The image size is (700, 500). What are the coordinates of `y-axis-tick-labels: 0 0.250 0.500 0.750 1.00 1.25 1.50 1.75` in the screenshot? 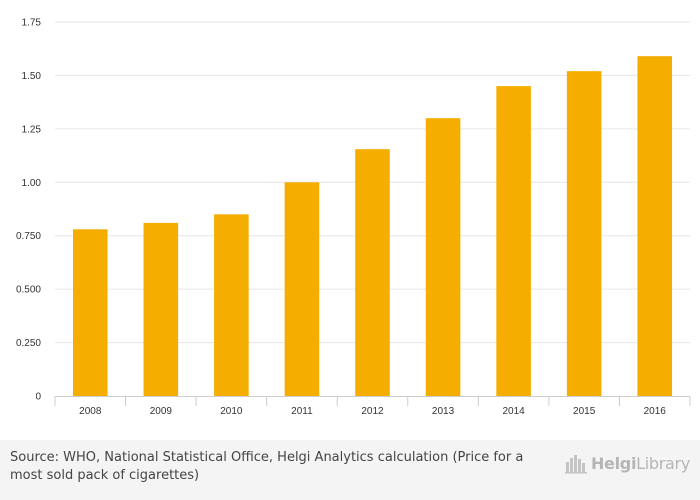 It's located at (28, 210).